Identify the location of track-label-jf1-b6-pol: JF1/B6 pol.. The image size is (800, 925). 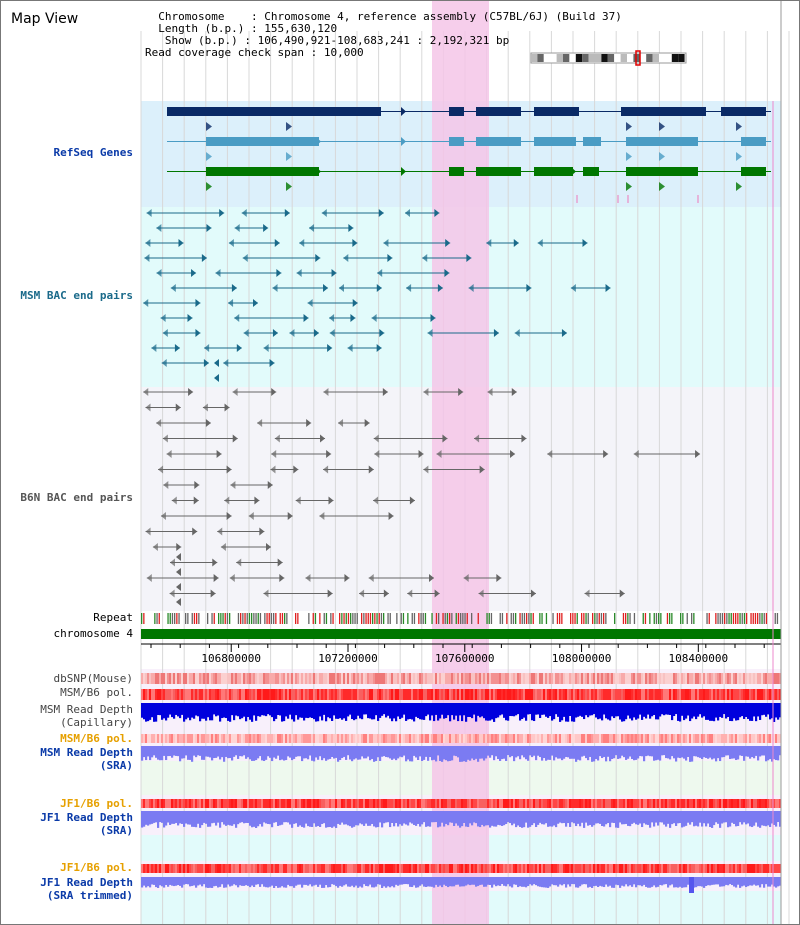
(96, 803).